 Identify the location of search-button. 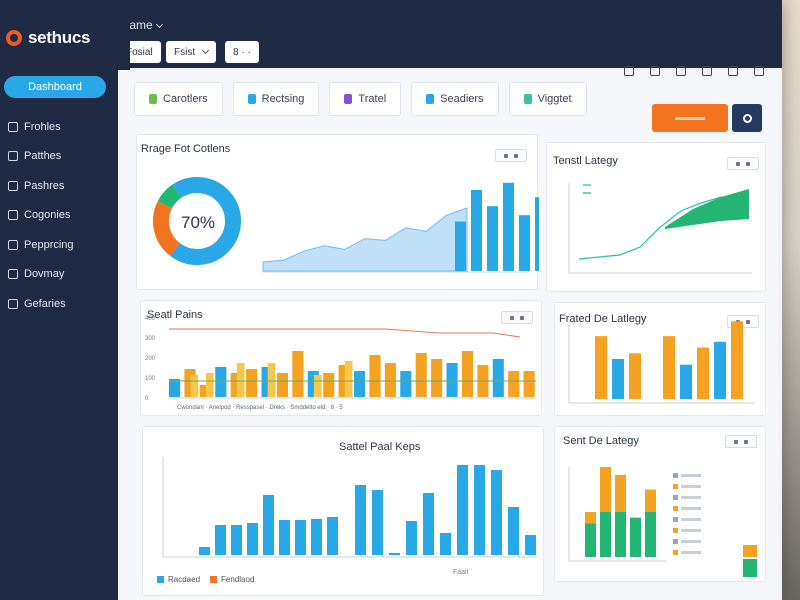
(747, 118).